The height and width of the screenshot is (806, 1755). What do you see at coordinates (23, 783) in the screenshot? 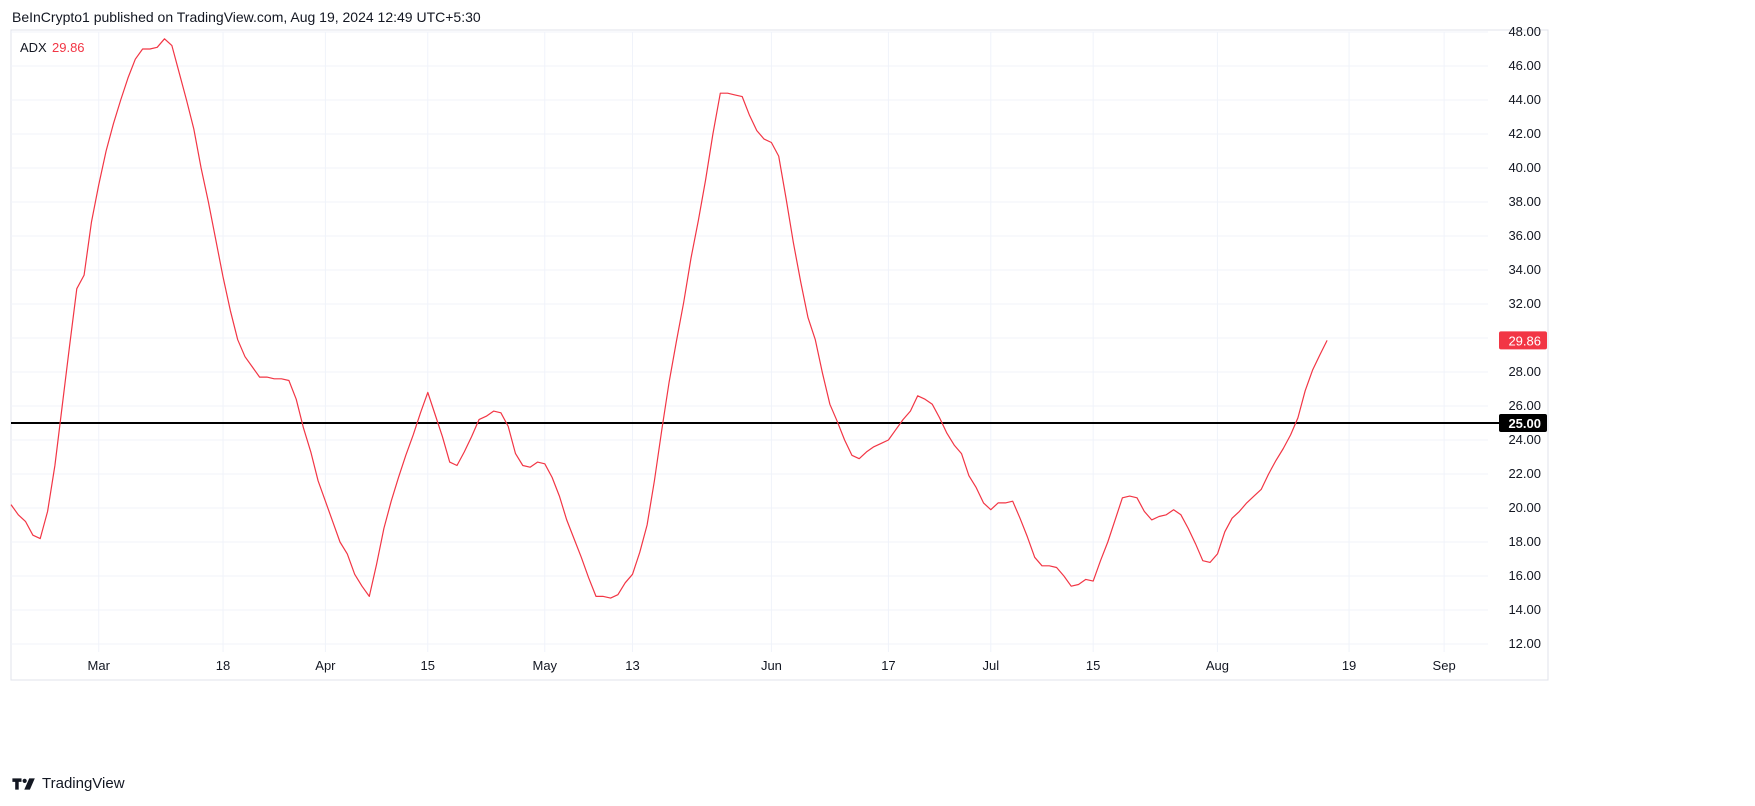
I see `tradingview-logo-icon` at bounding box center [23, 783].